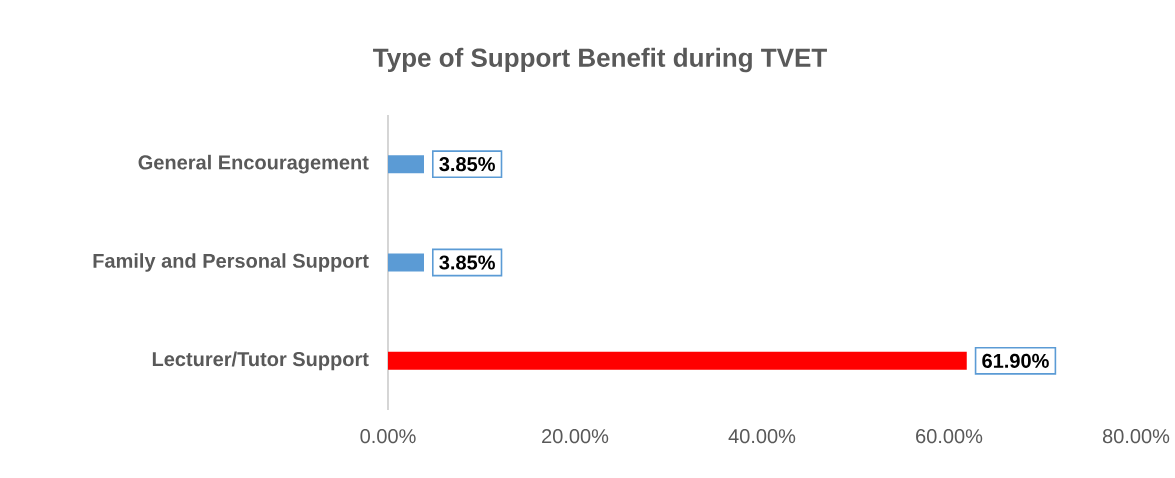 Image resolution: width=1175 pixels, height=478 pixels. Describe the element at coordinates (253, 164) in the screenshot. I see `y-tick-label: General Encouragement` at that location.